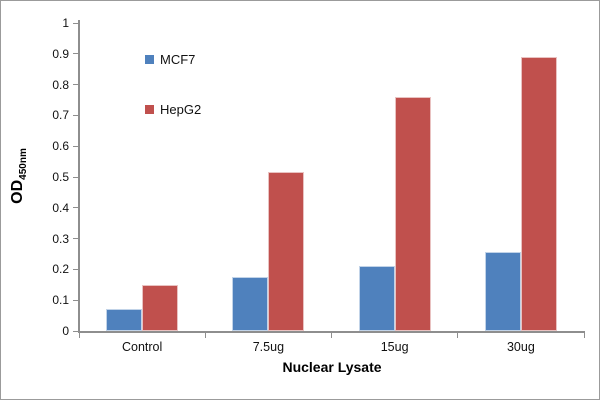 The width and height of the screenshot is (600, 400). Describe the element at coordinates (286, 251) in the screenshot. I see `bar-hepg2-7-5ug` at that location.